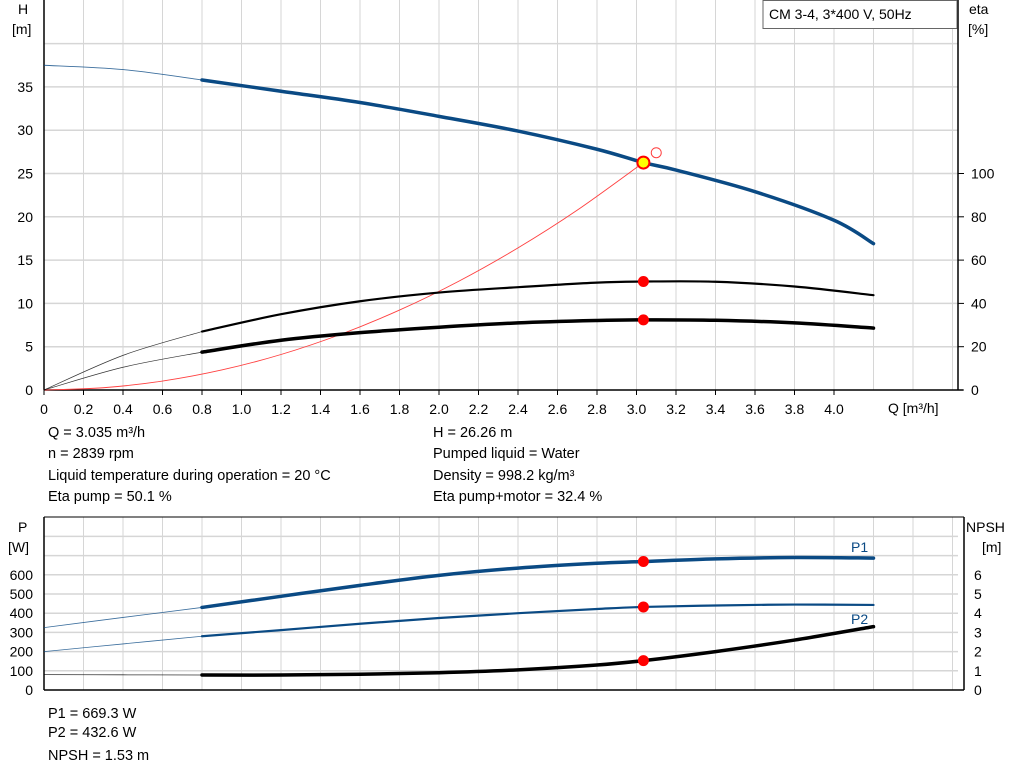  What do you see at coordinates (504, 476) in the screenshot?
I see `info-density: Density = 998.2 kg/m³` at bounding box center [504, 476].